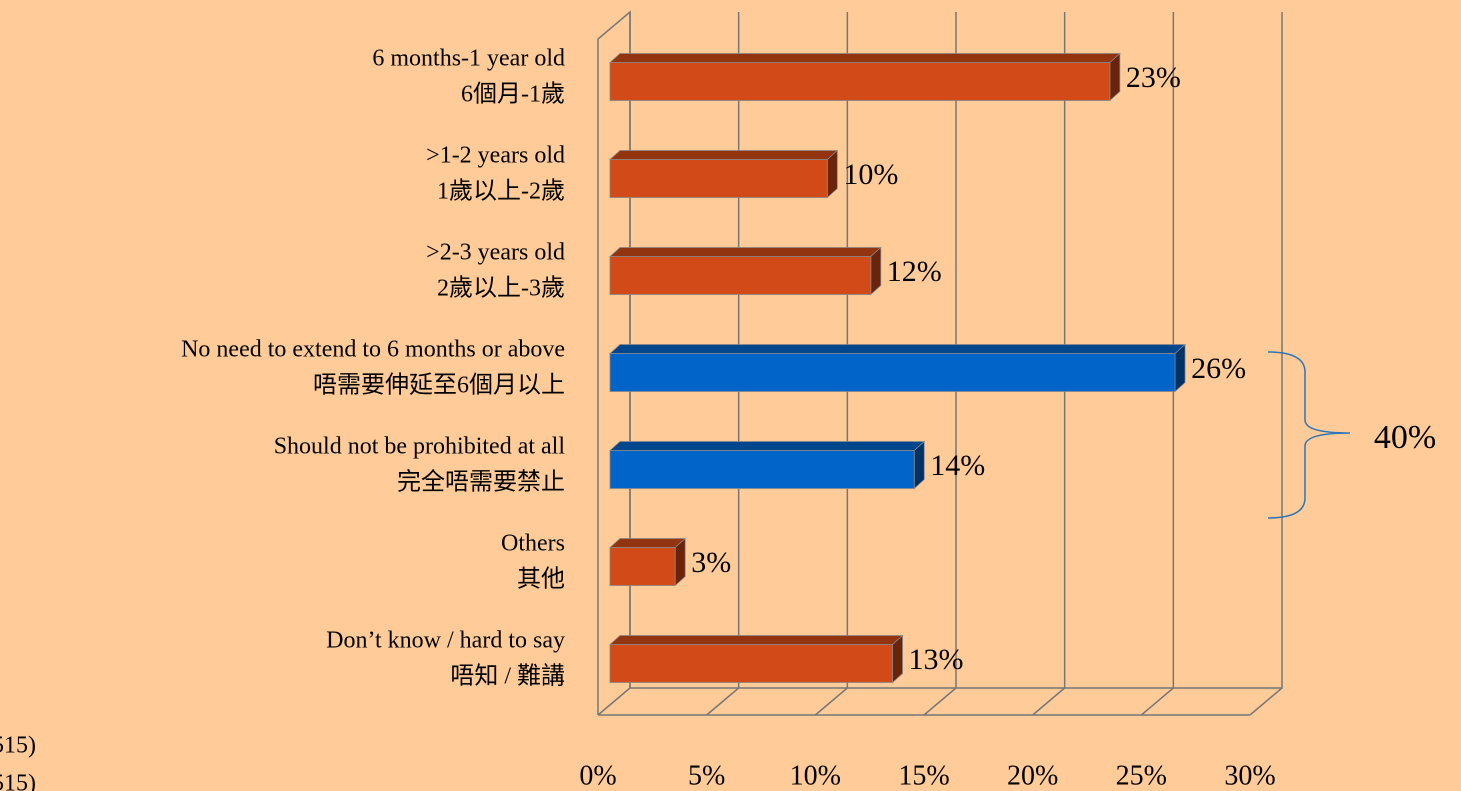 This screenshot has height=791, width=1461. I want to click on annotation: 40%, so click(1405, 437).